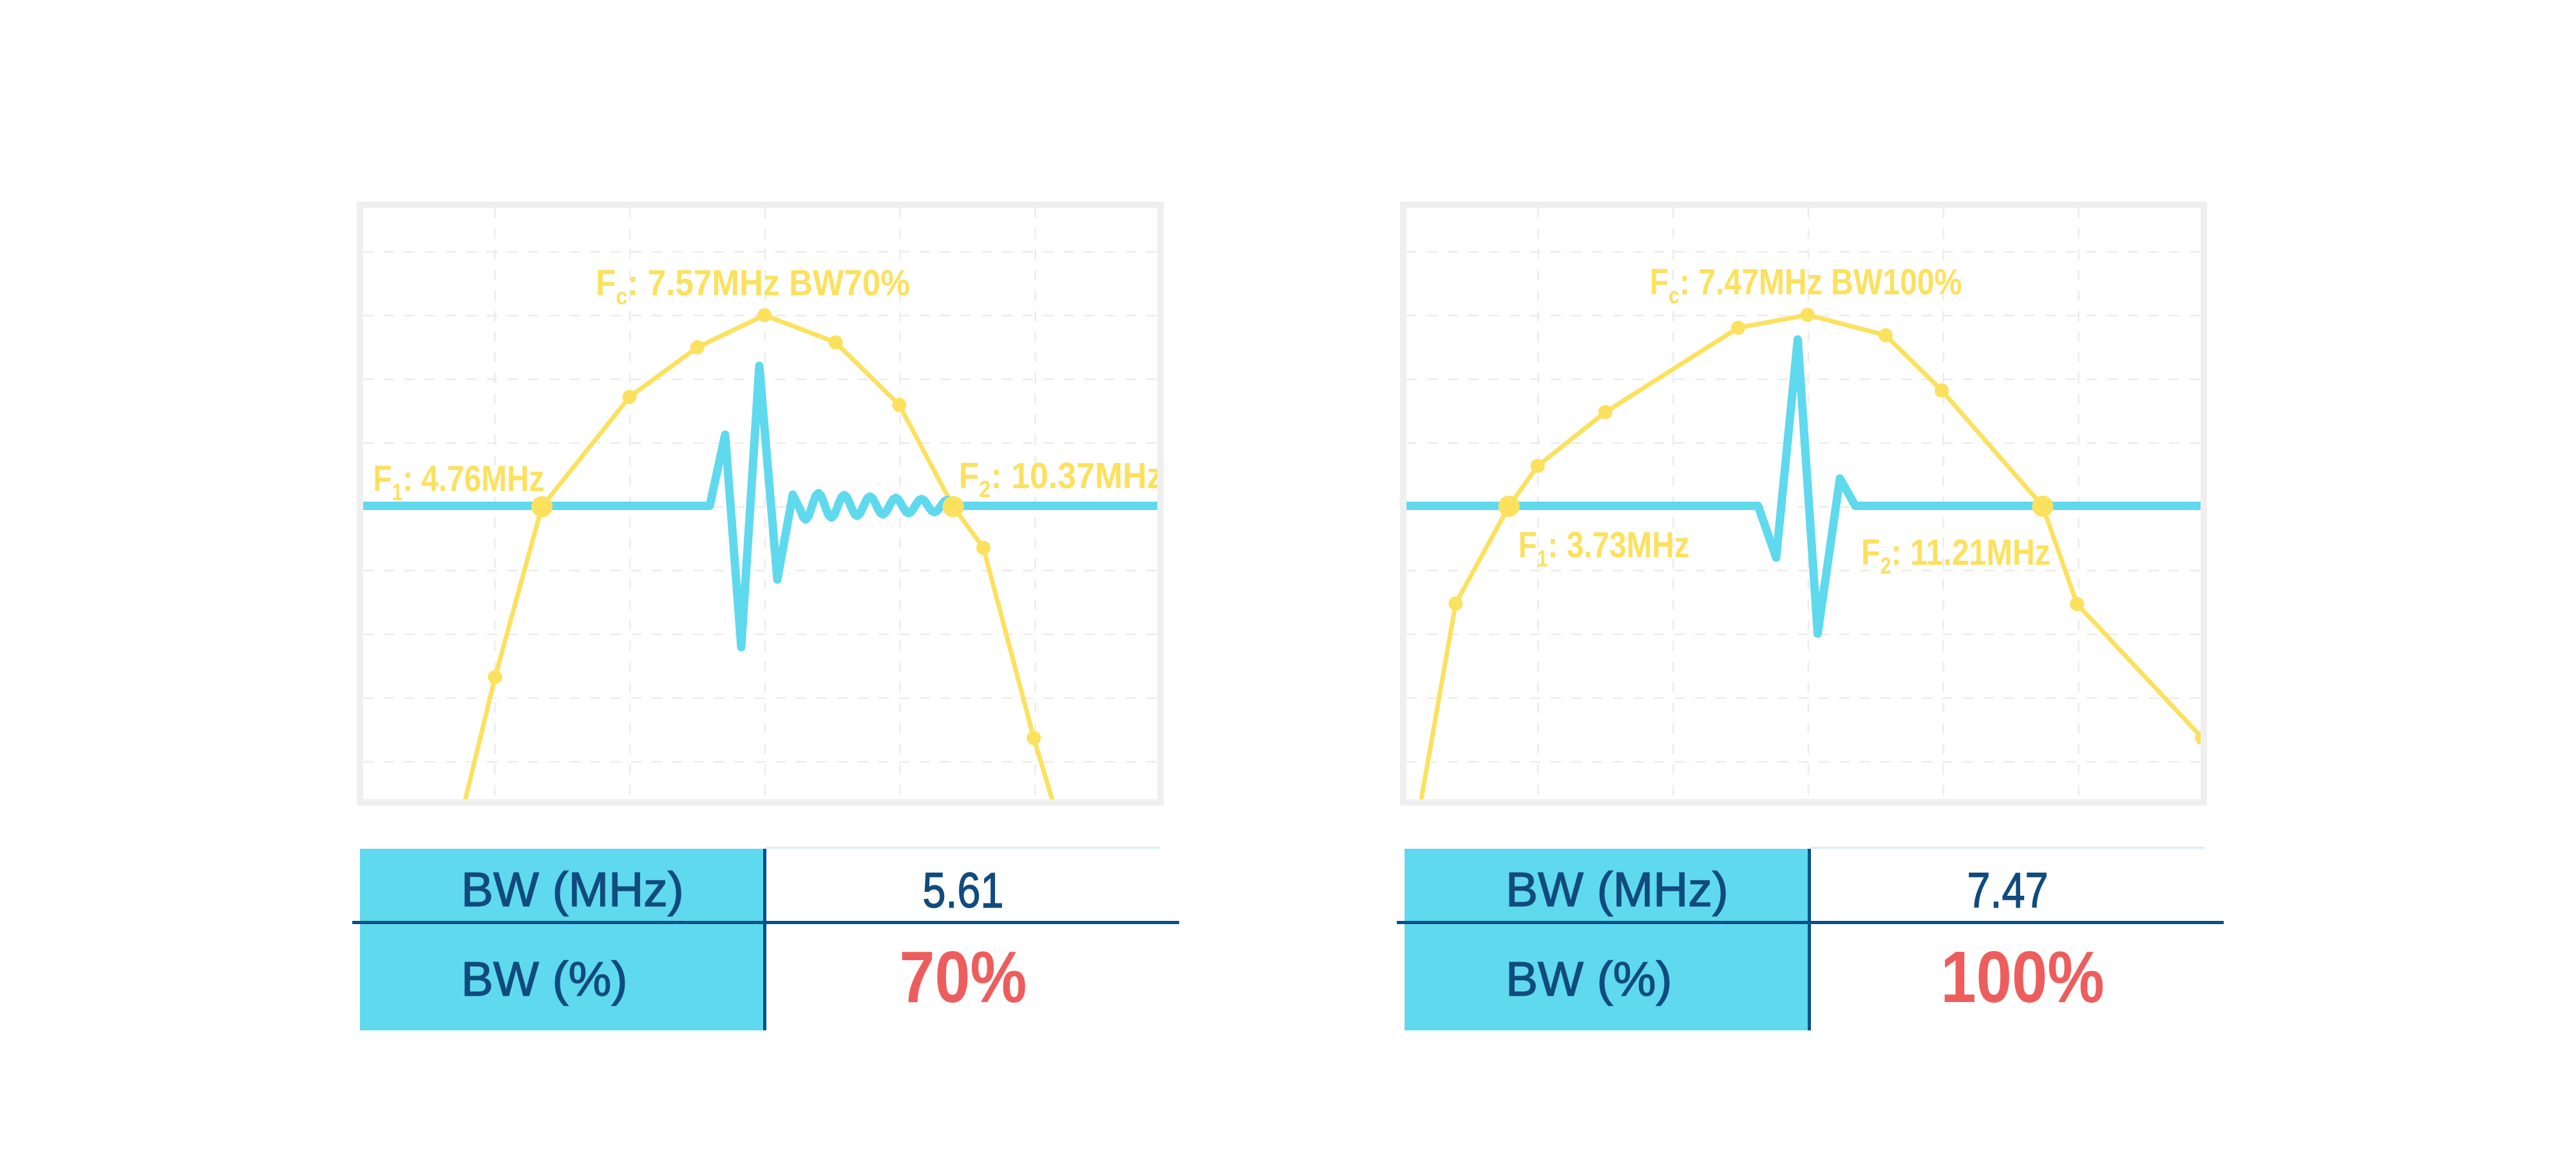 This screenshot has height=1154, width=2576. I want to click on svg-text: F2: 11.21MHz, so click(1956, 555).